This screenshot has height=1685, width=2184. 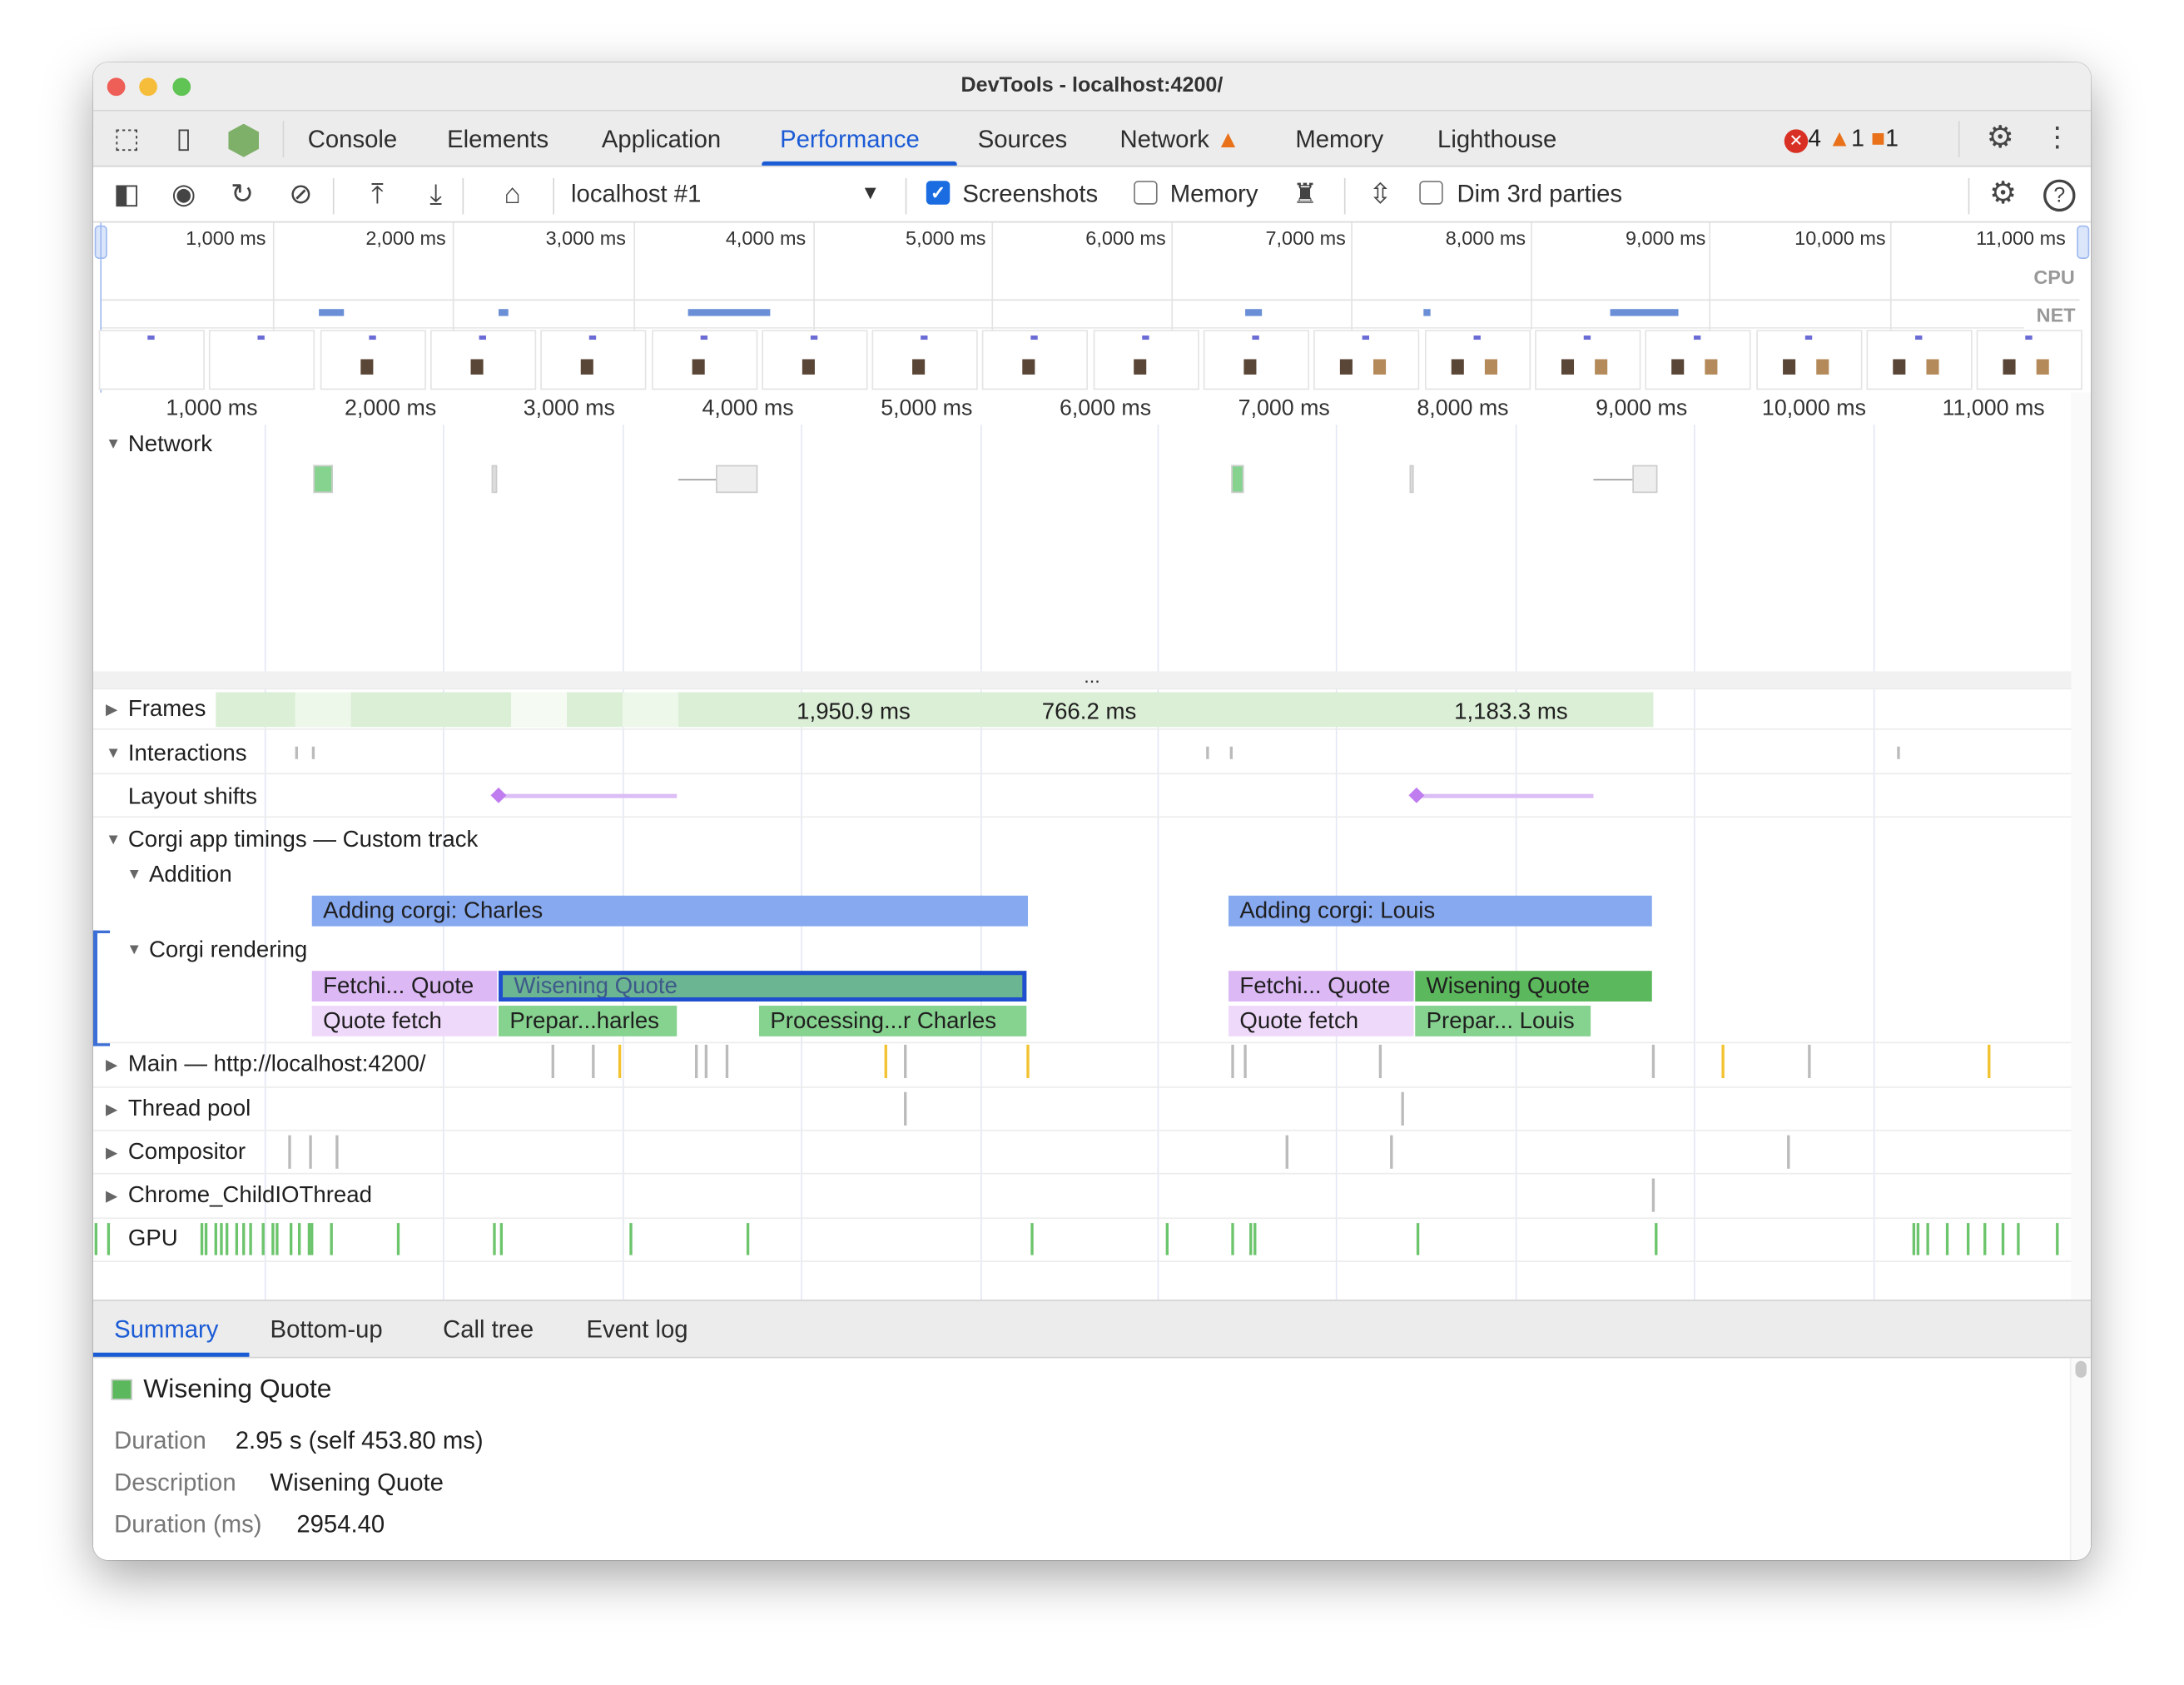 What do you see at coordinates (2059, 196) in the screenshot?
I see `help-icon: ?` at bounding box center [2059, 196].